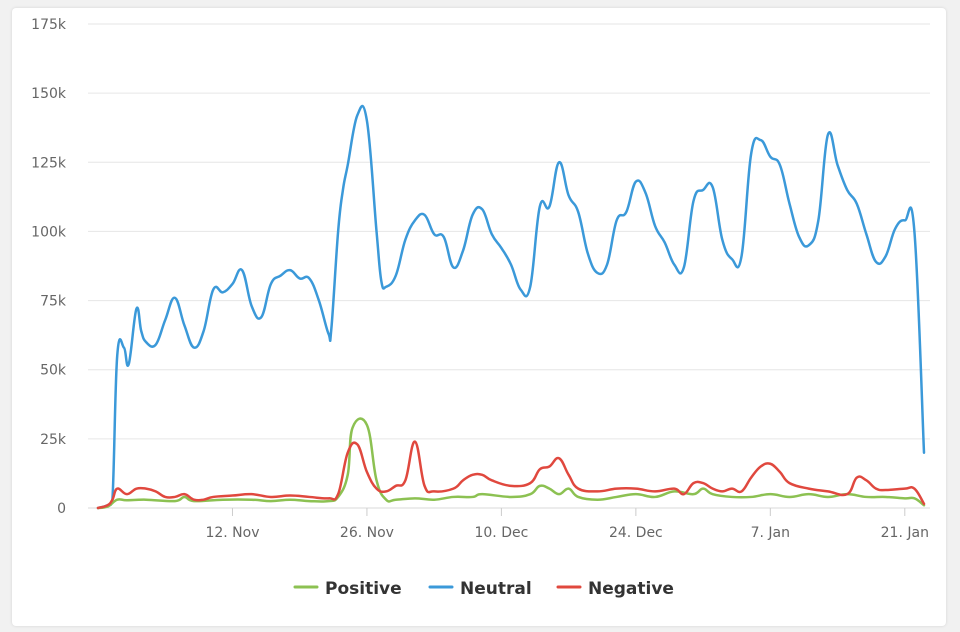 The image size is (960, 632). I want to click on y-tick-label: 0, so click(61, 509).